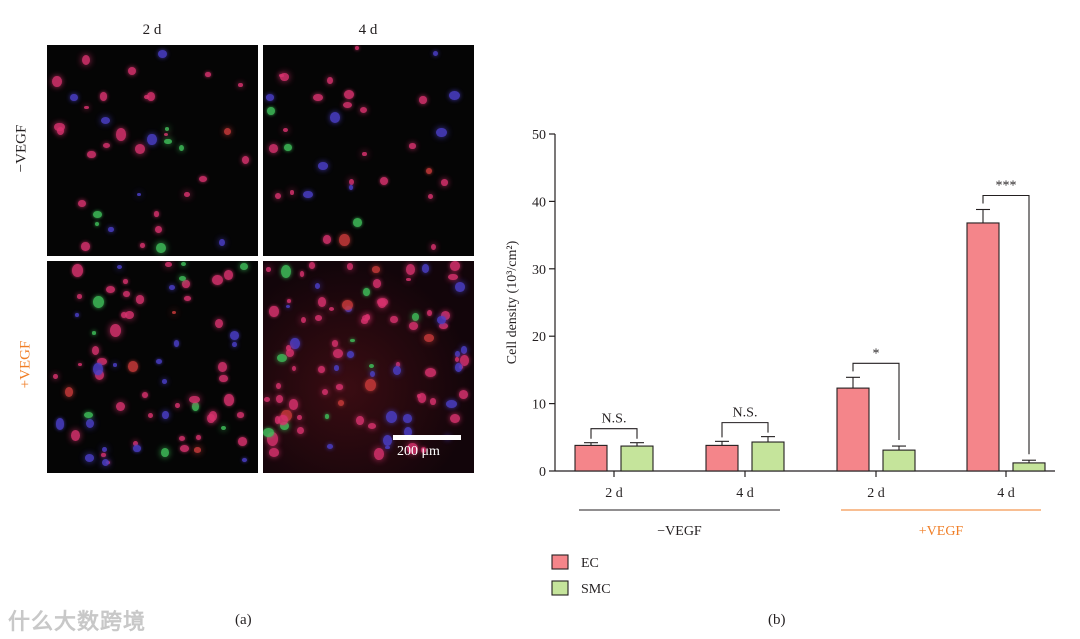 The image size is (1080, 639). What do you see at coordinates (777, 620) in the screenshot?
I see `panel-b-label: (b)` at bounding box center [777, 620].